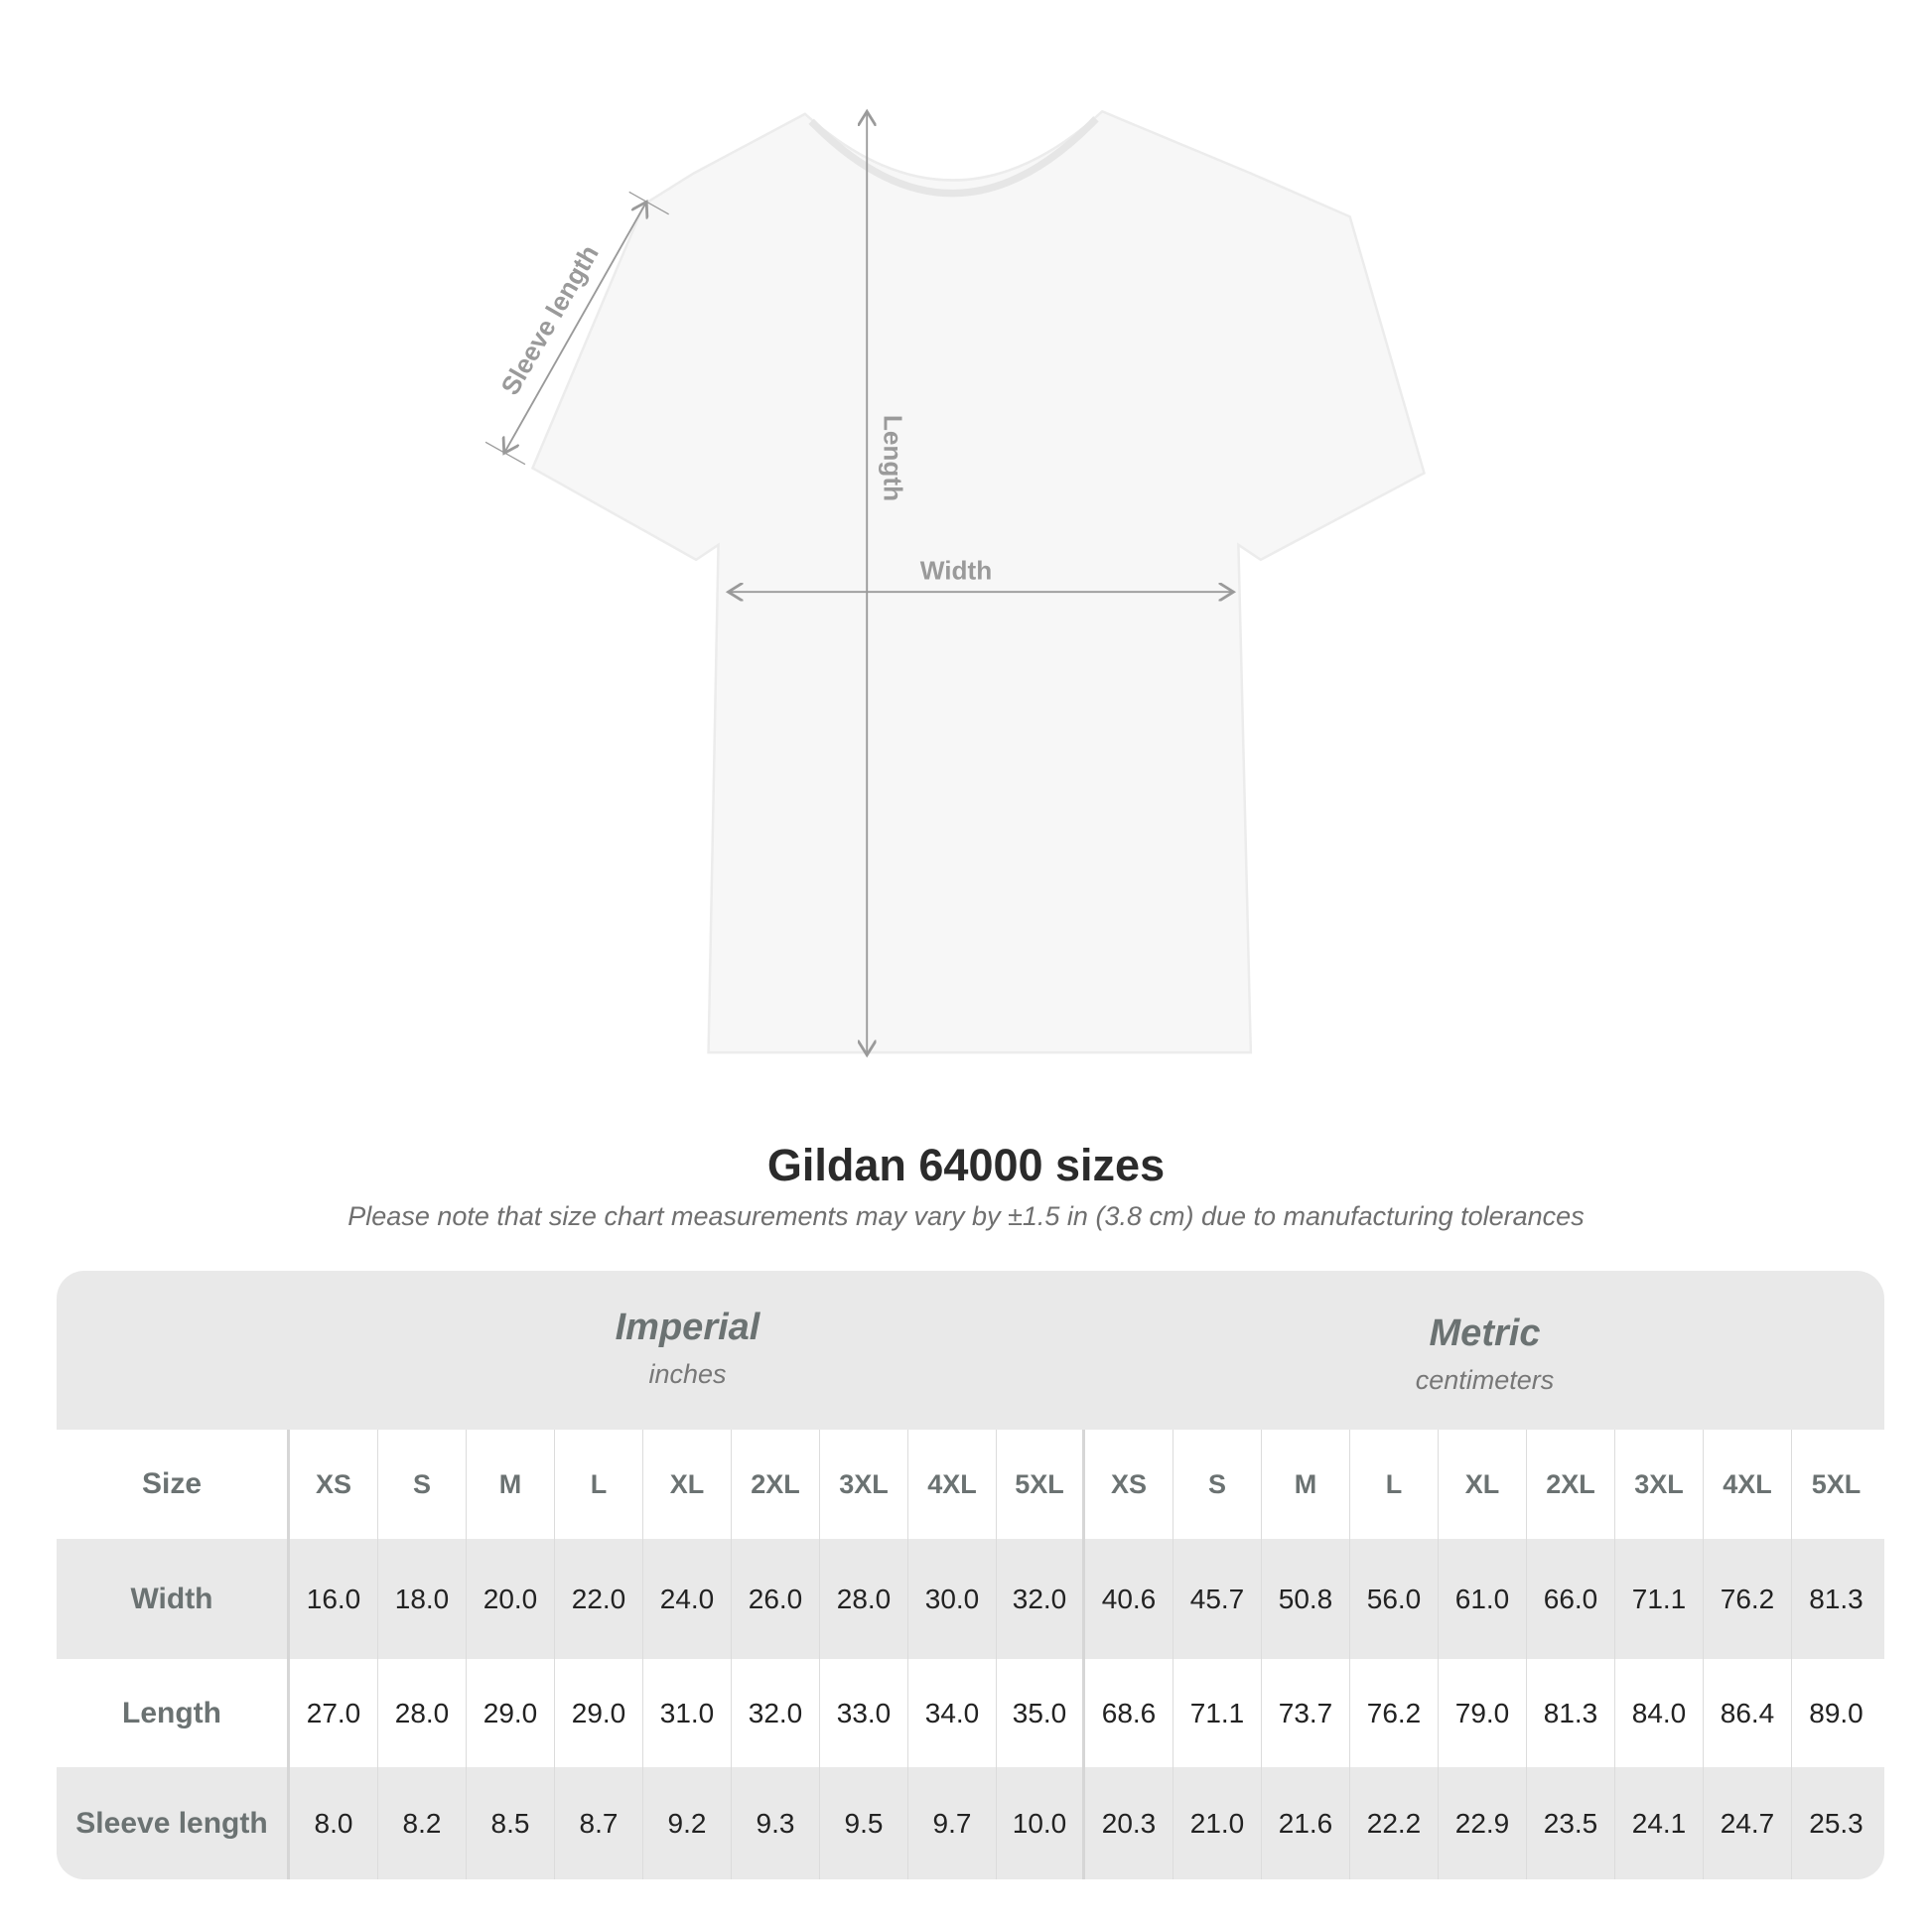 Image resolution: width=1932 pixels, height=1932 pixels. Describe the element at coordinates (687, 1823) in the screenshot. I see `table-cell: 9.2` at that location.